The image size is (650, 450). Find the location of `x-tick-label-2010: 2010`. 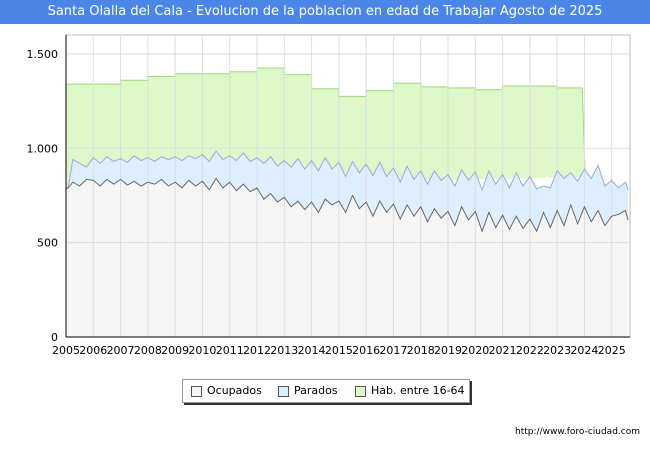

x-tick-label-2010: 2010 is located at coordinates (202, 350).